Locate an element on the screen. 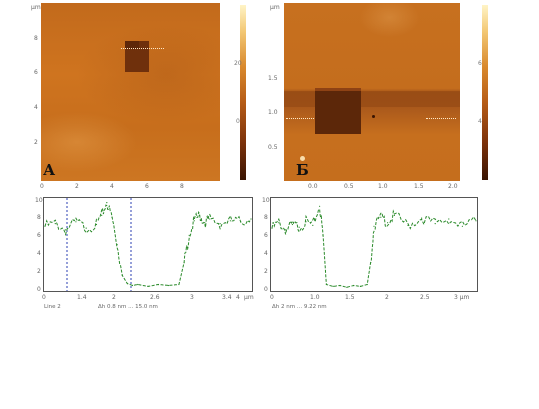  panel-b-xtick: 2.0 is located at coordinates (453, 186).